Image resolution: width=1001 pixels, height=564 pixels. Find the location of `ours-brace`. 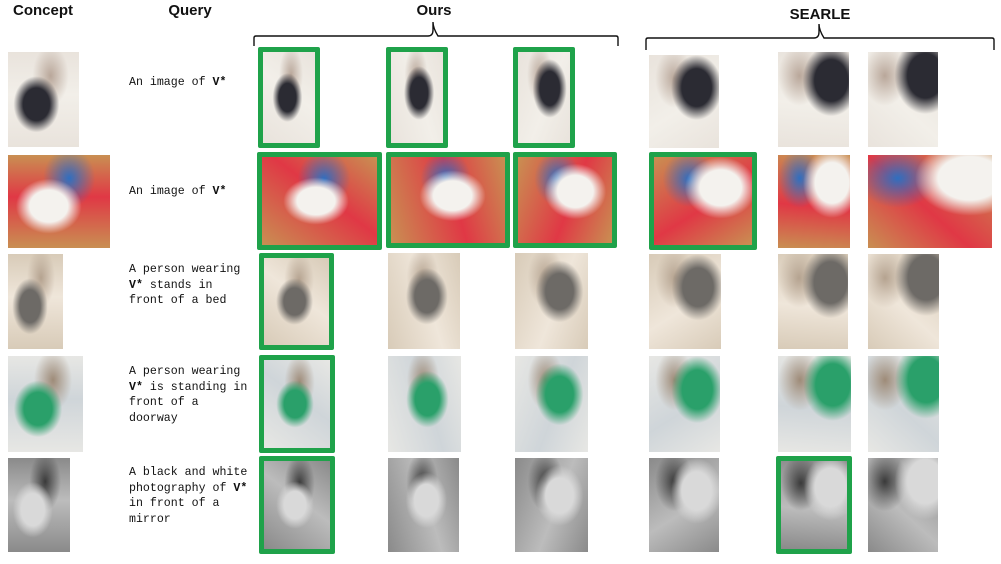

ours-brace is located at coordinates (437, 31).